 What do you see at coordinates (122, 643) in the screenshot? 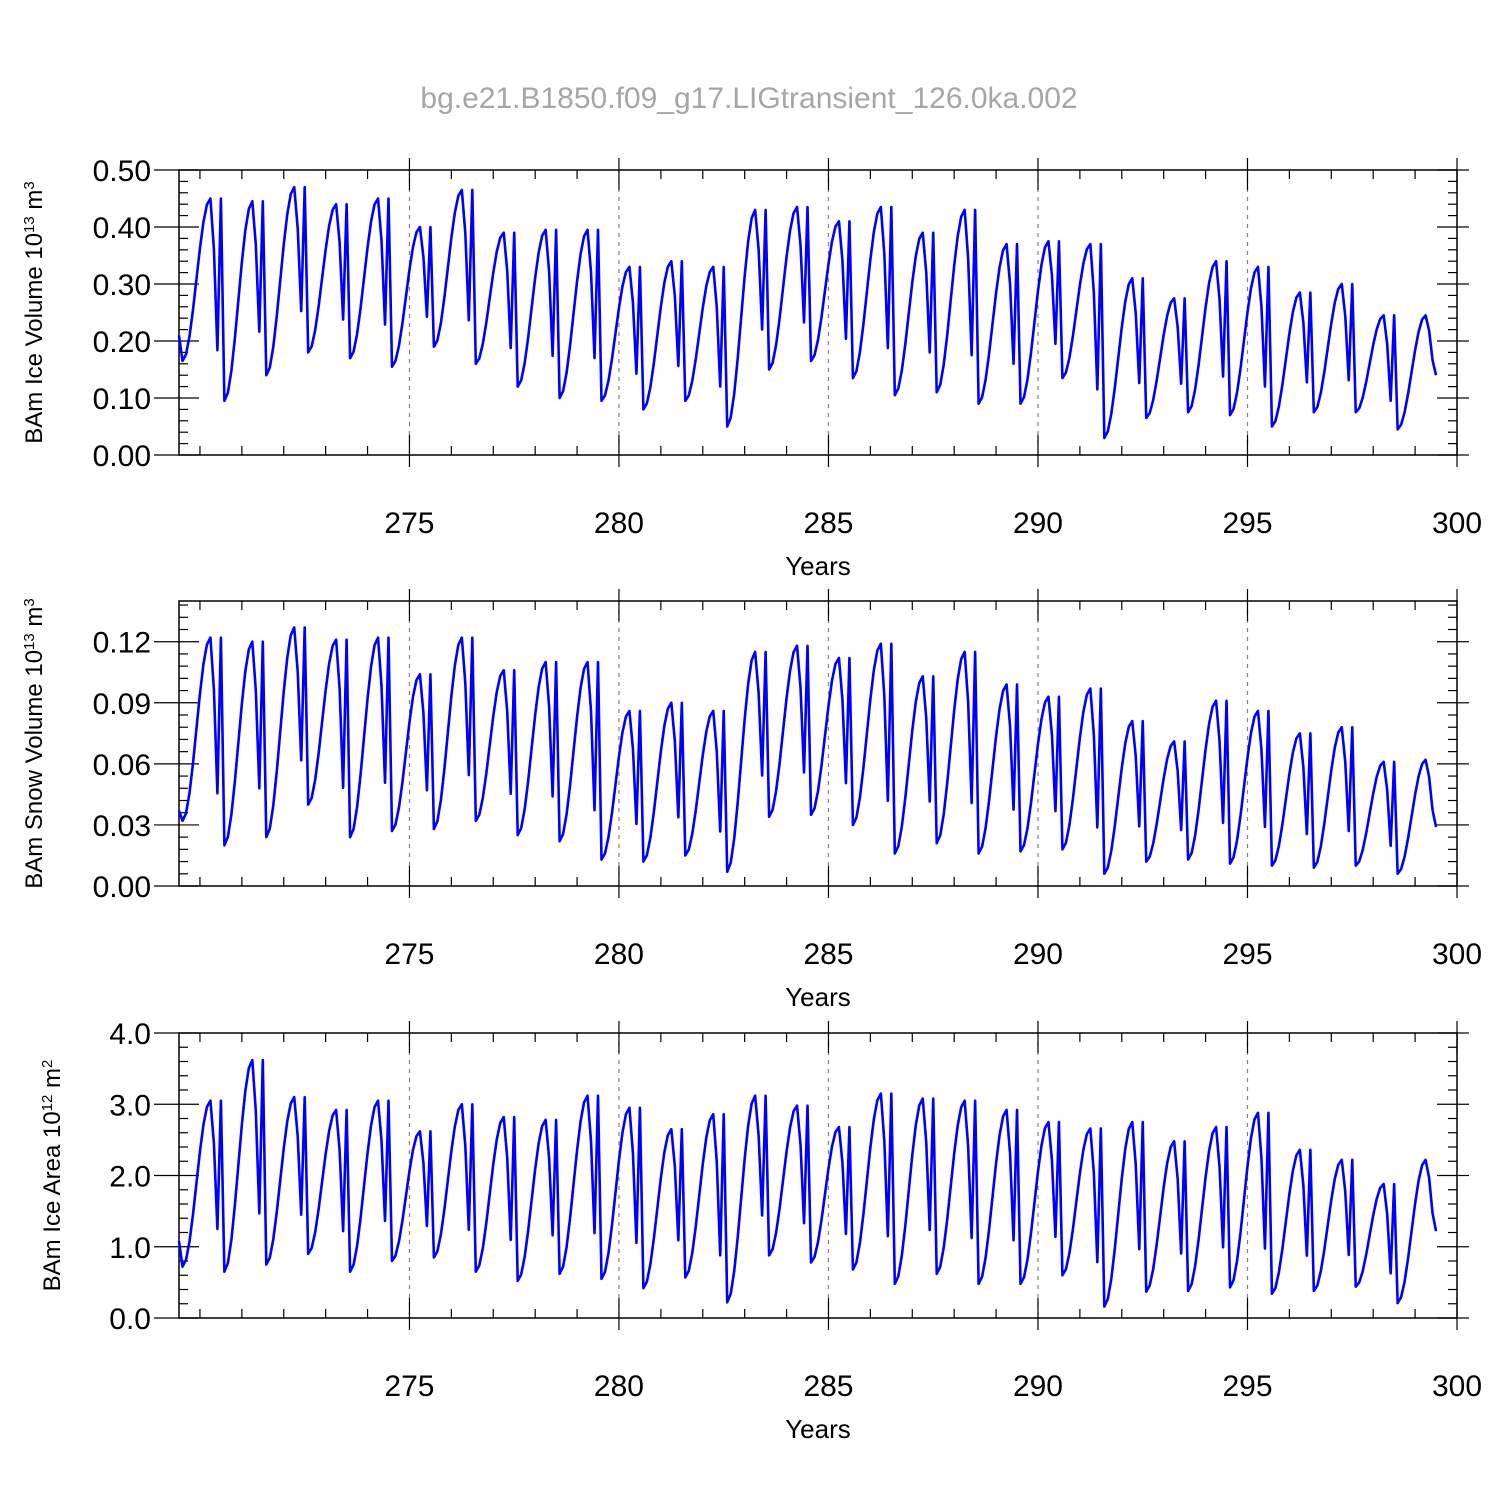
I see `y-tick-label: 0.12` at bounding box center [122, 643].